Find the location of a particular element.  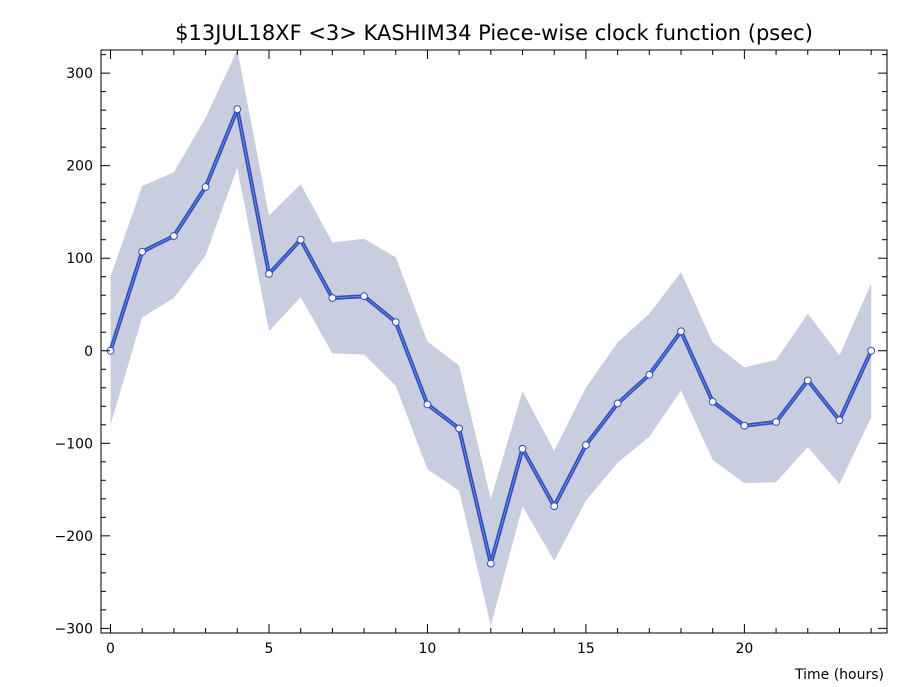

y-tick-label: 200 is located at coordinates (79, 167).